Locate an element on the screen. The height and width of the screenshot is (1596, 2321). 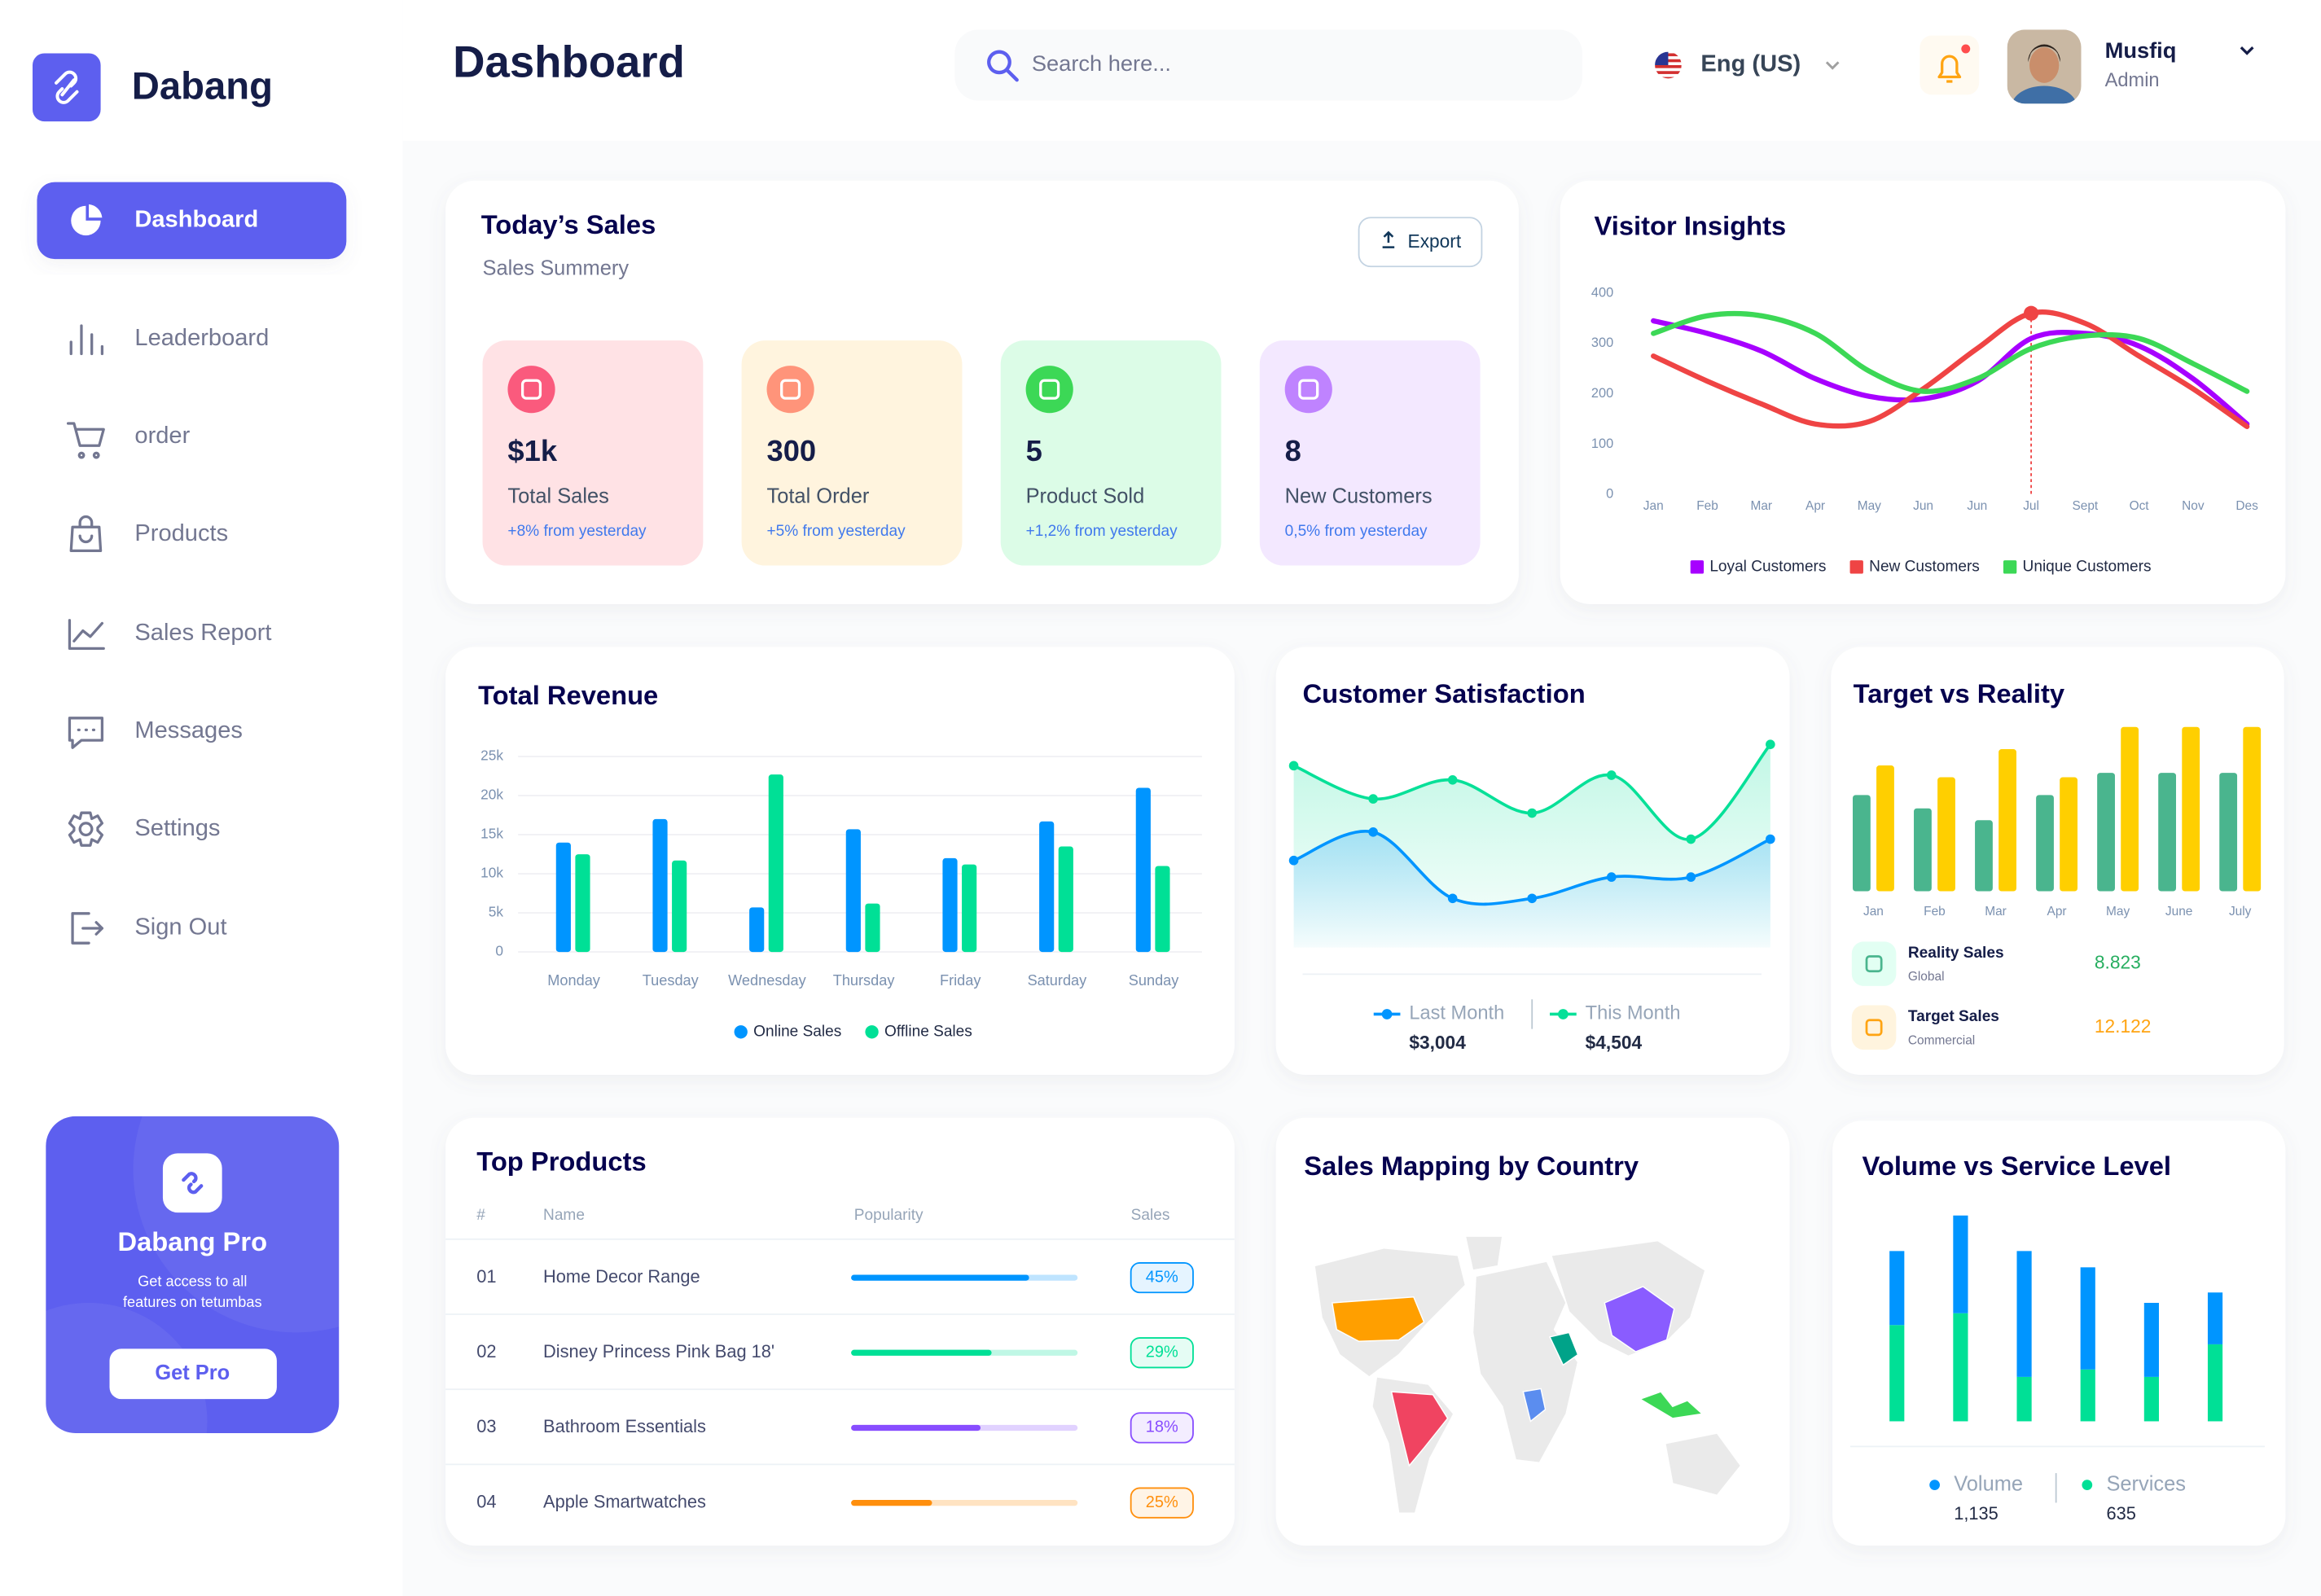
legend-total: $4,504 is located at coordinates (1614, 1042).